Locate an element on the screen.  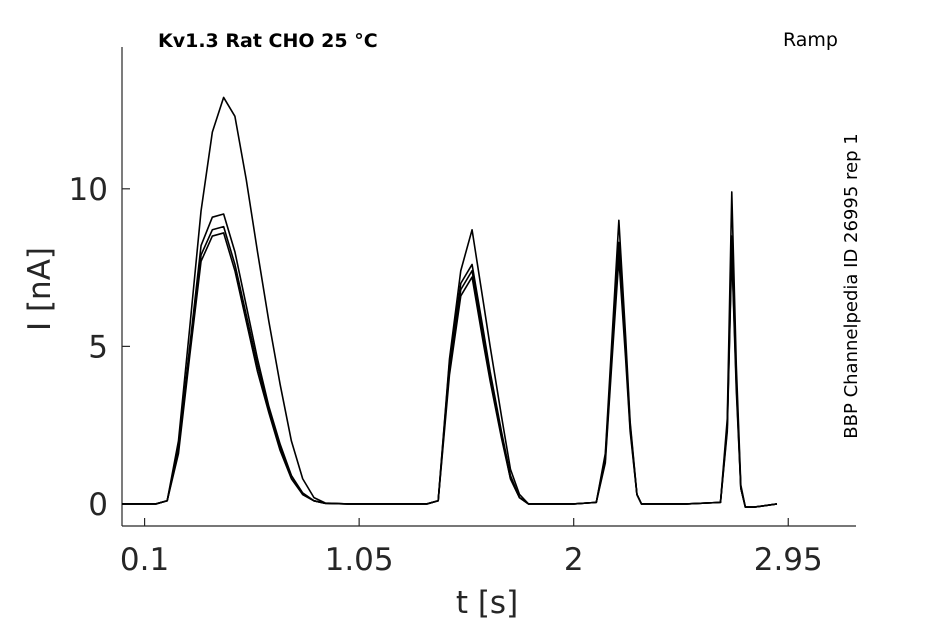
y-tick-label: 5 is located at coordinates (98, 347).